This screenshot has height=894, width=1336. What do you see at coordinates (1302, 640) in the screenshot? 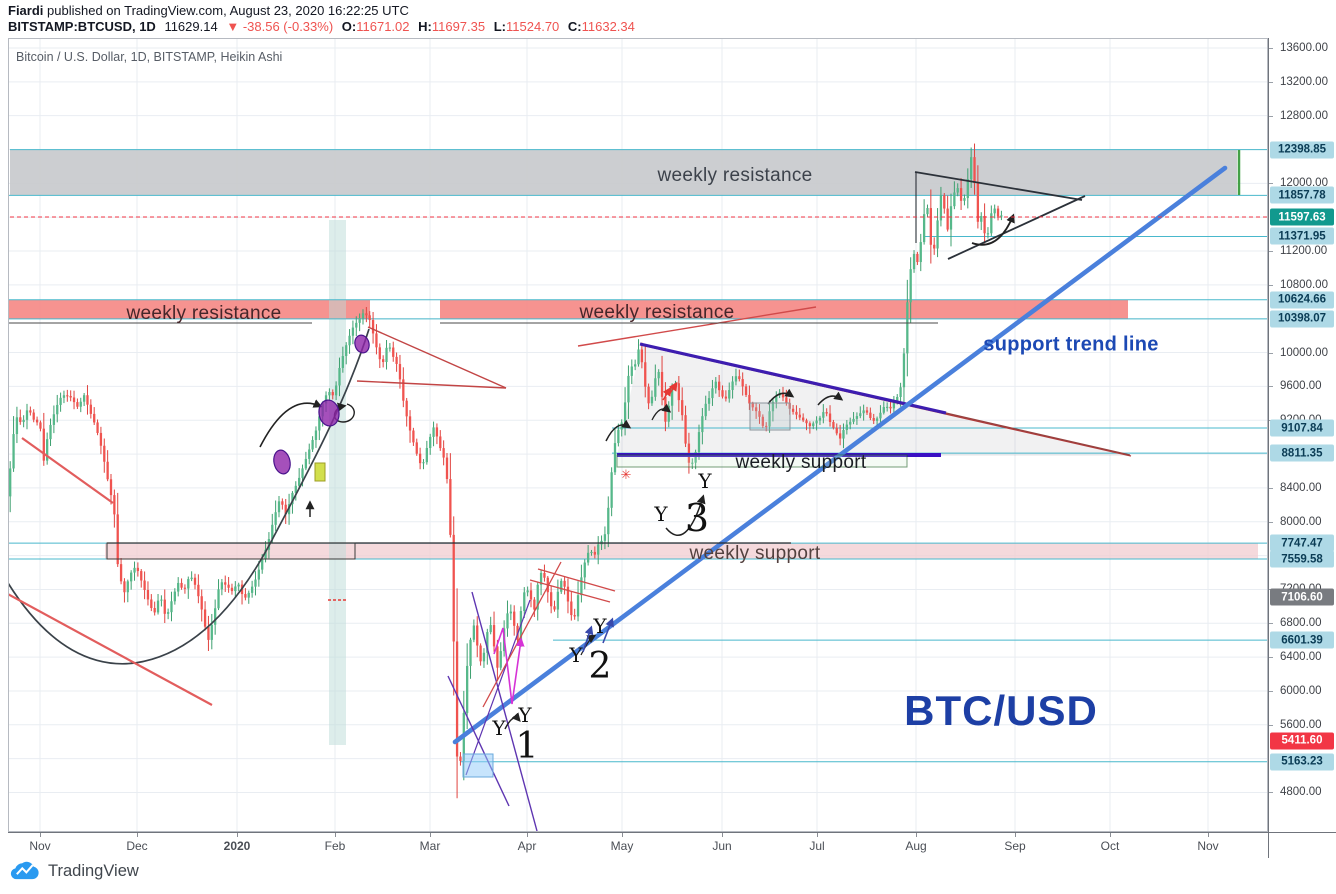
I see `price-level-badge: 6601.39` at bounding box center [1302, 640].